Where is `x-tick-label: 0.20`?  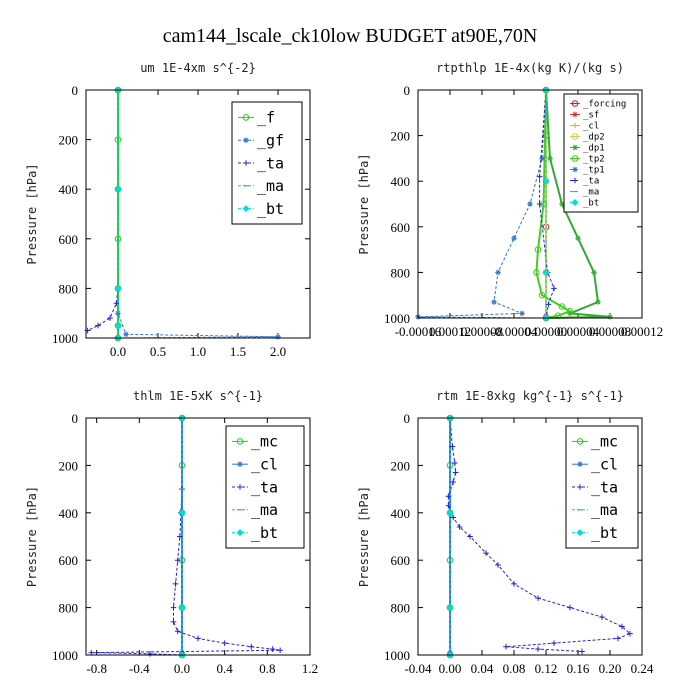
x-tick-label: 0.20 is located at coordinates (610, 668).